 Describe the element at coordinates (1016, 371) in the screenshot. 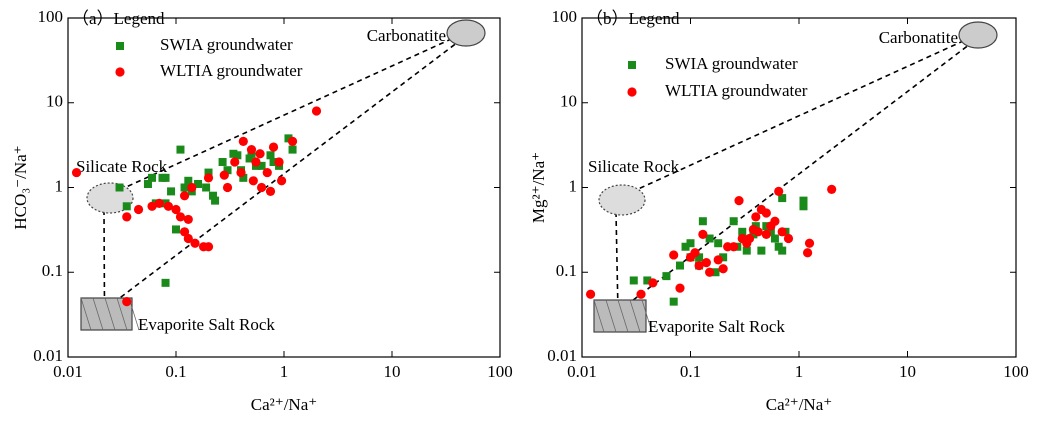

I see `x-tick-label: 100` at that location.